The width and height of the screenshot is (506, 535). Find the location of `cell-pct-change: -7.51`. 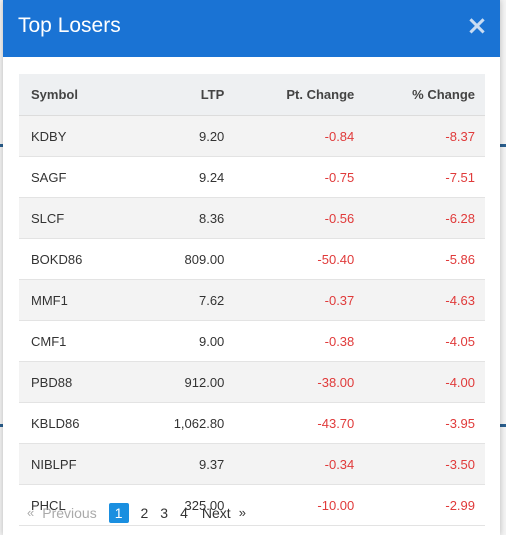

cell-pct-change: -7.51 is located at coordinates (420, 177).